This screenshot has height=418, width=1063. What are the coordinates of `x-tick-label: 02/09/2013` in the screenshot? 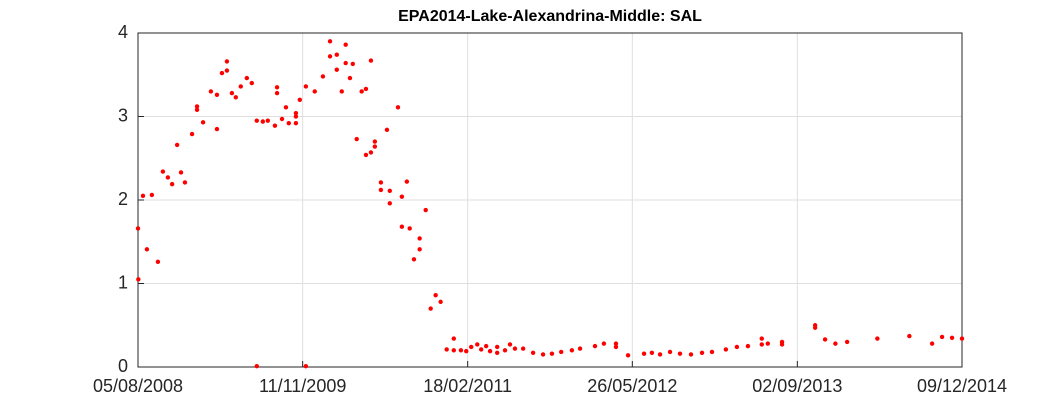 It's located at (797, 386).